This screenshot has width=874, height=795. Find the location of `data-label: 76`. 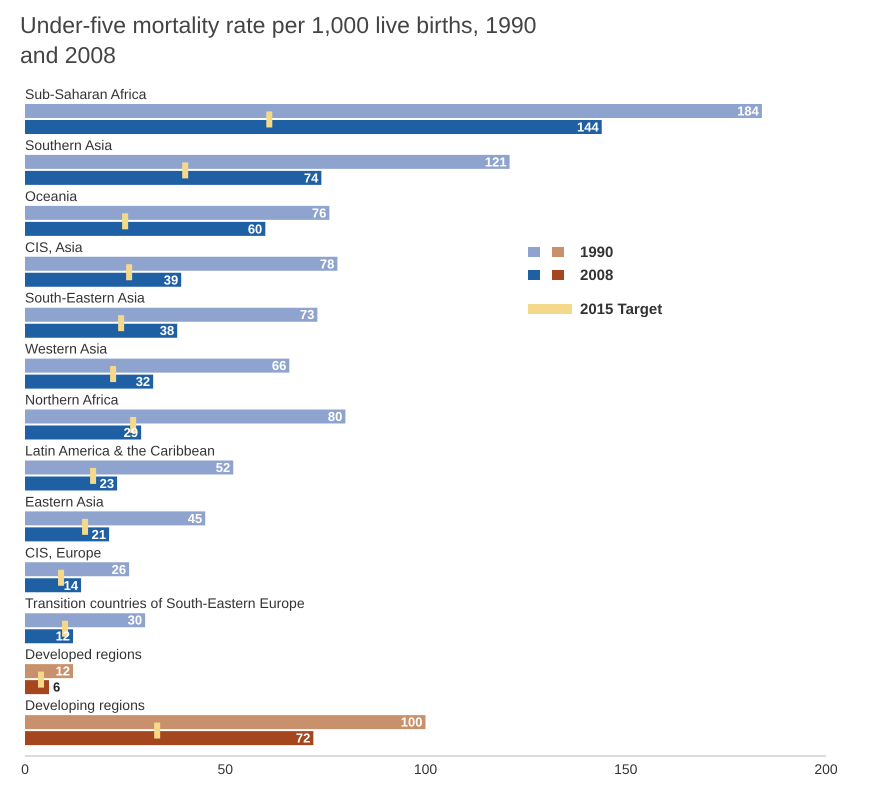

data-label: 76 is located at coordinates (319, 212).